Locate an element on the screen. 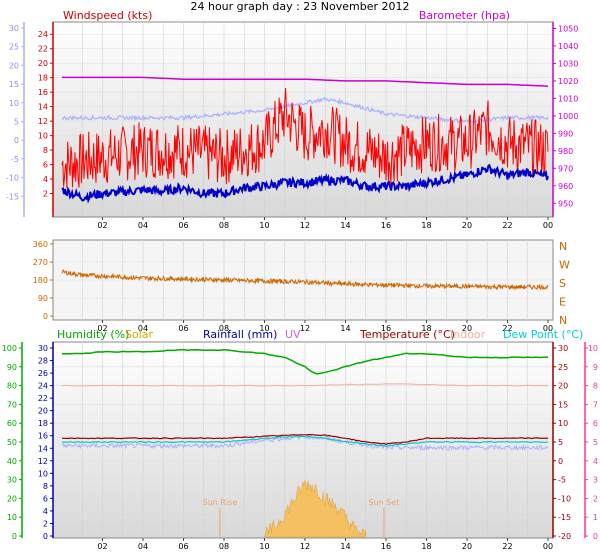 The height and width of the screenshot is (555, 600). rainfall-tick-label: 10 is located at coordinates (43, 473).